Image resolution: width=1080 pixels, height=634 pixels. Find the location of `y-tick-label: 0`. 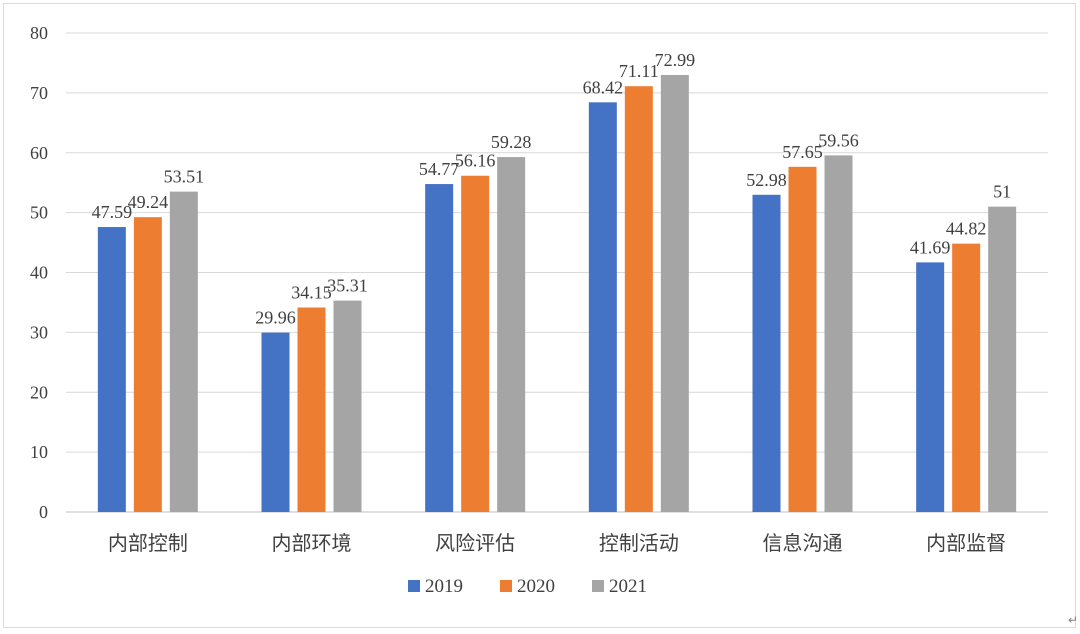

y-tick-label: 0 is located at coordinates (43, 512).